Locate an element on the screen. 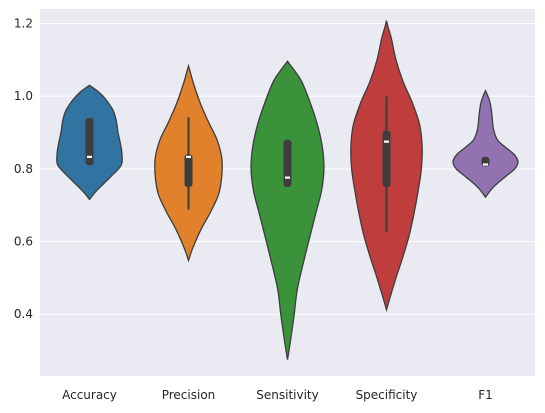 The height and width of the screenshot is (413, 545). y-tick-label: 0.4 is located at coordinates (23, 314).